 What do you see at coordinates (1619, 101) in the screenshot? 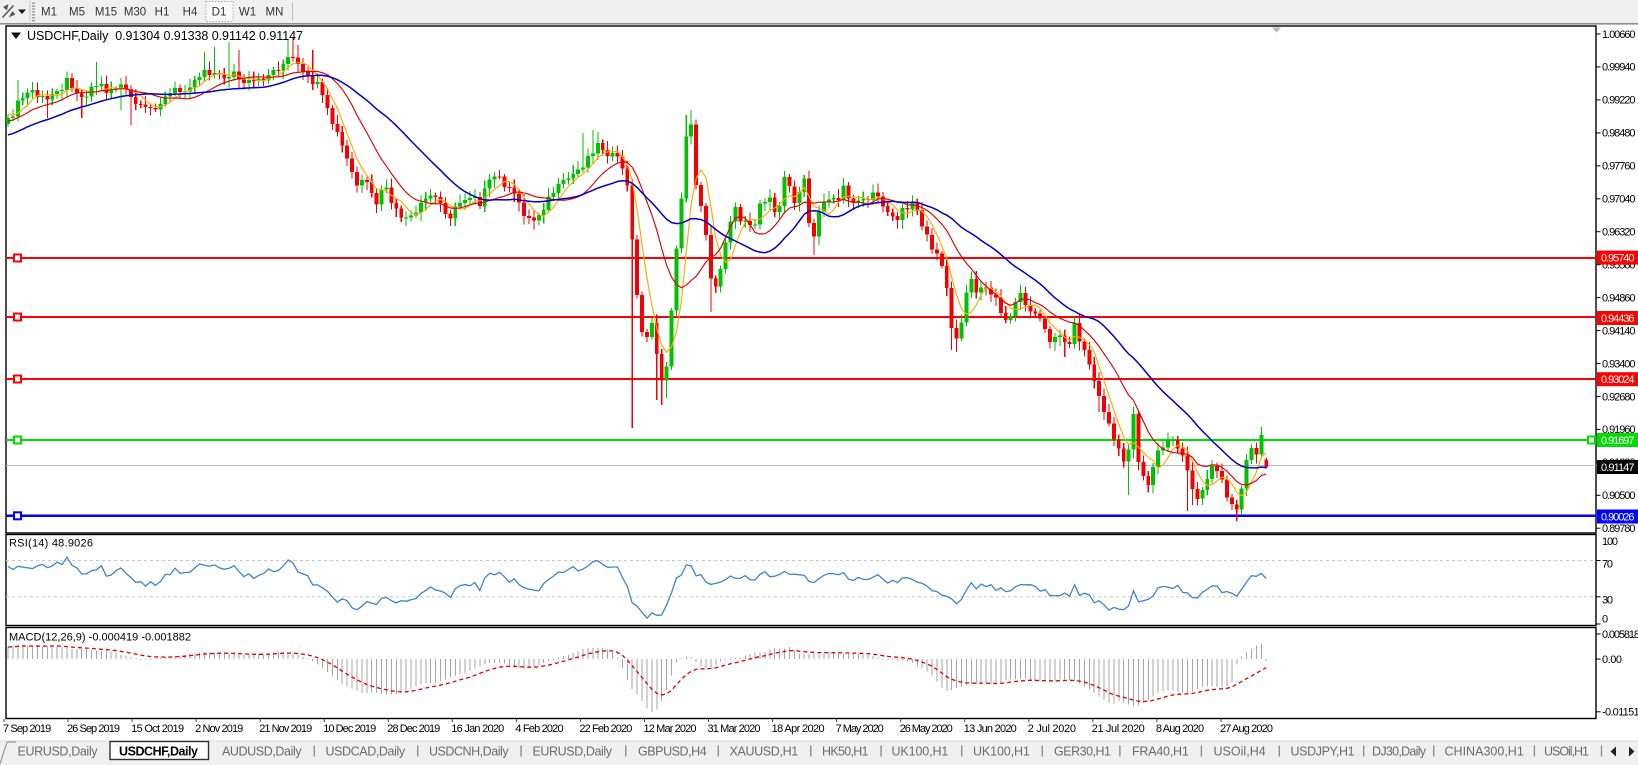
I see `svg-text: 0.99220` at bounding box center [1619, 101].